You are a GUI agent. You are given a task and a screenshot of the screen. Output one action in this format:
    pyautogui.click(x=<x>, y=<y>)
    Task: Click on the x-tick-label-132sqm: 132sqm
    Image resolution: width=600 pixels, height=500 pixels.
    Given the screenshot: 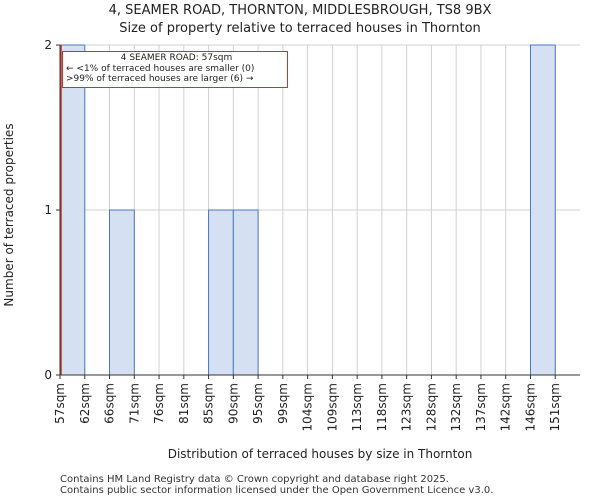 What is the action you would take?
    pyautogui.click(x=456, y=407)
    